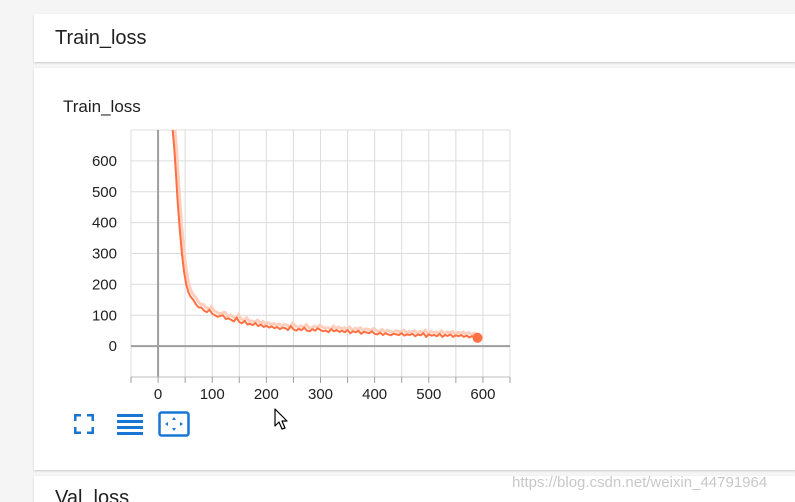 The image size is (795, 502). I want to click on x-tick-label: 200, so click(266, 394).